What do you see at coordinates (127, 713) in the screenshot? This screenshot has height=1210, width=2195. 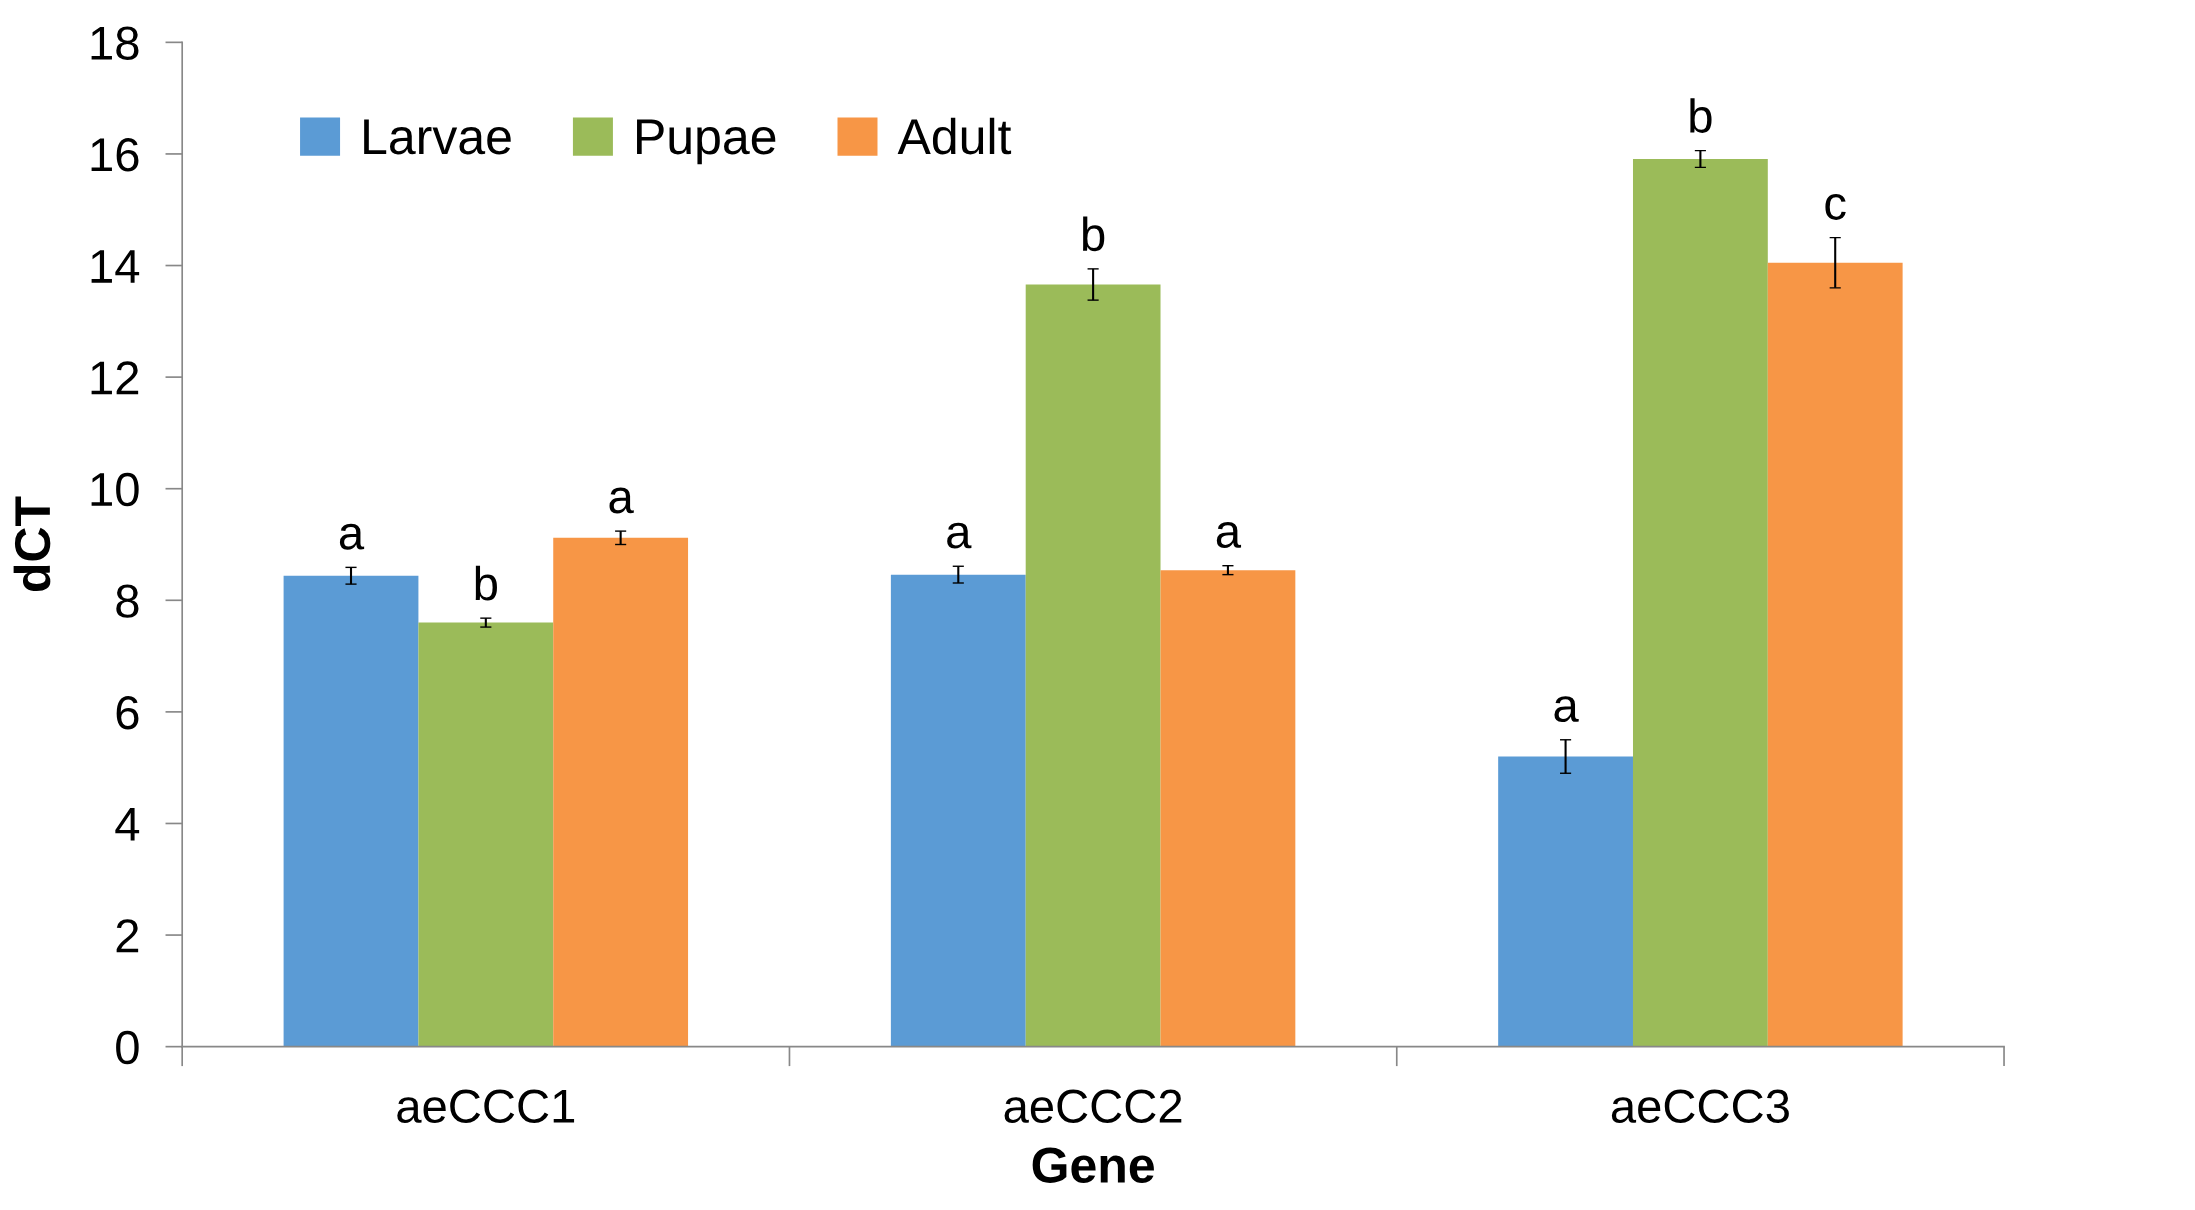 I see `y-tick-label: 6` at bounding box center [127, 713].